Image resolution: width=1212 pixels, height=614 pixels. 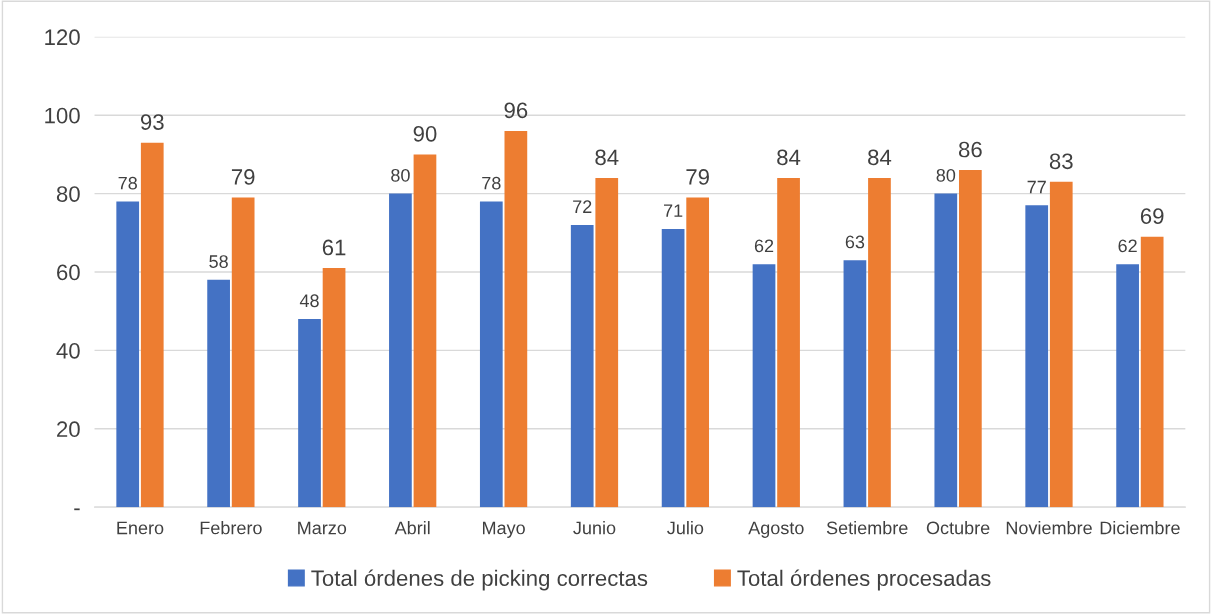 I want to click on x-tick-label: Junio, so click(x=594, y=528).